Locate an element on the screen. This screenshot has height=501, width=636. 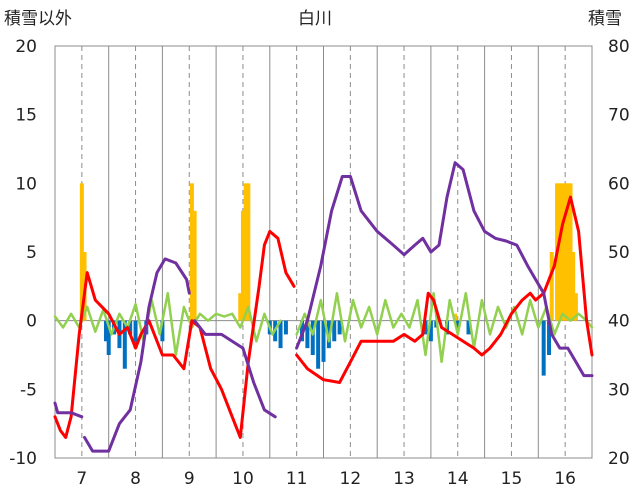
y-left-tick-label: 0 is located at coordinates (31, 322).